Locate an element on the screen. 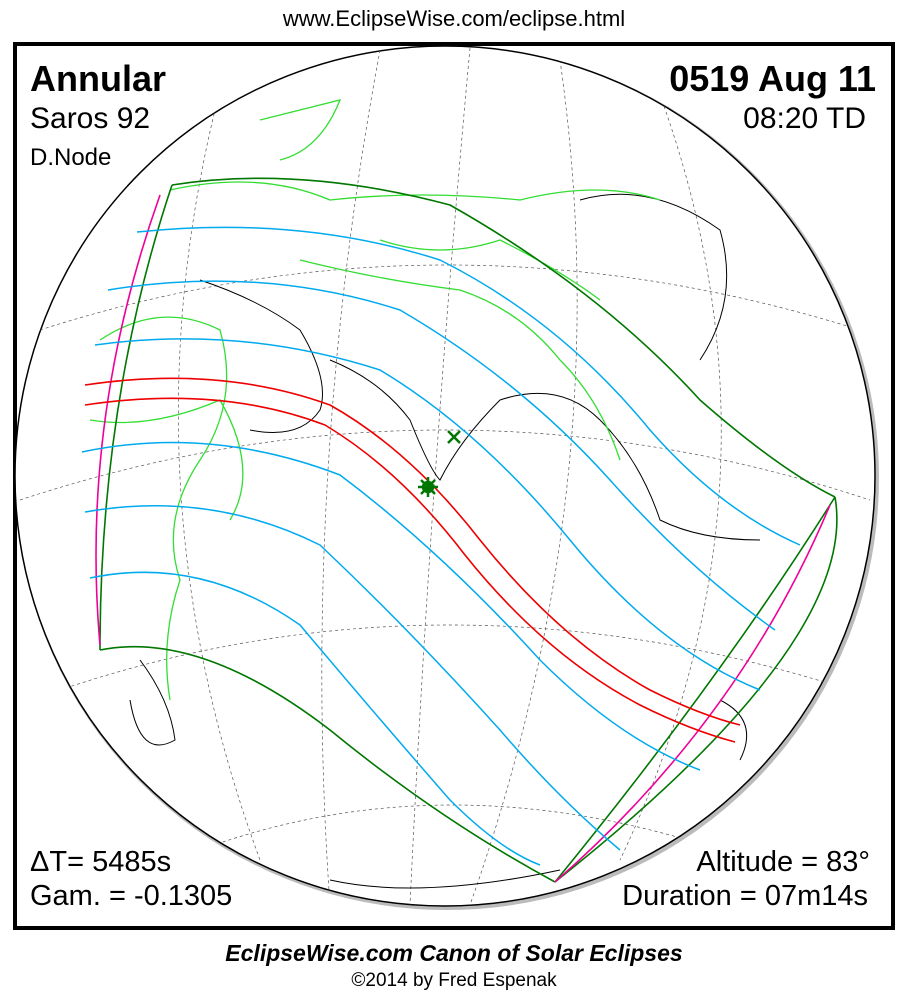 The width and height of the screenshot is (908, 1004). eastern-limit is located at coordinates (695, 689).